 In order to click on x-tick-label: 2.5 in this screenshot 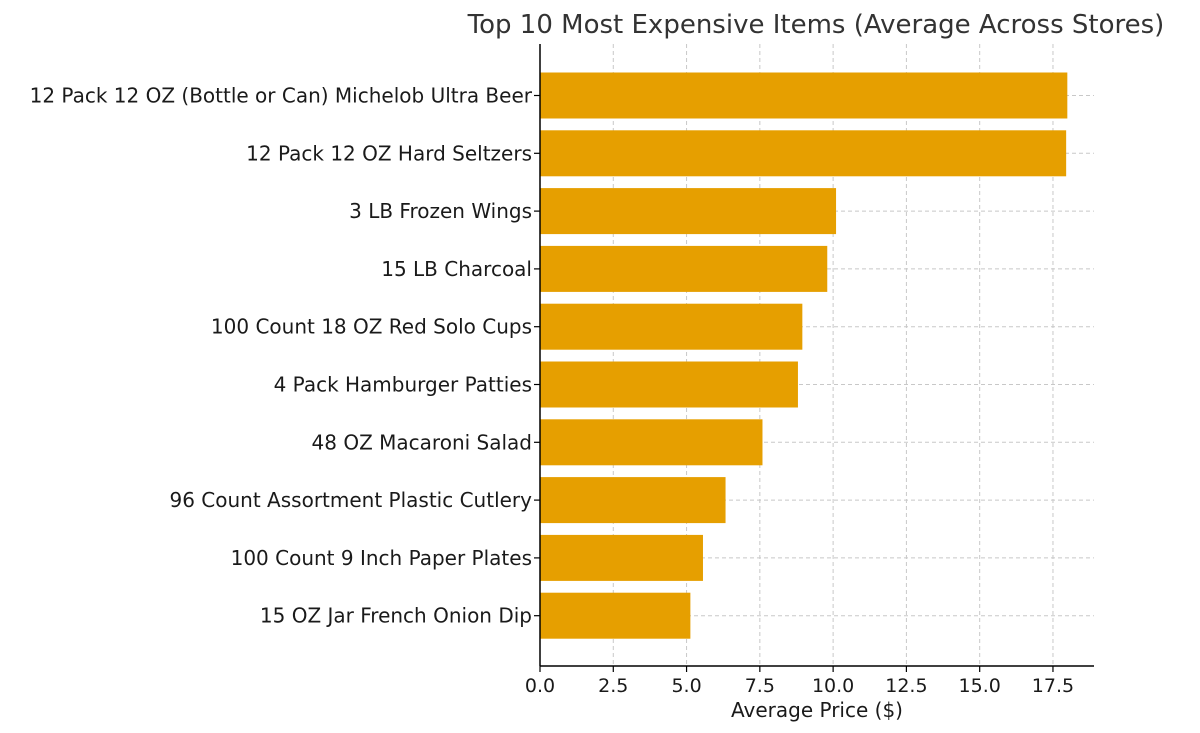, I will do `click(613, 686)`.